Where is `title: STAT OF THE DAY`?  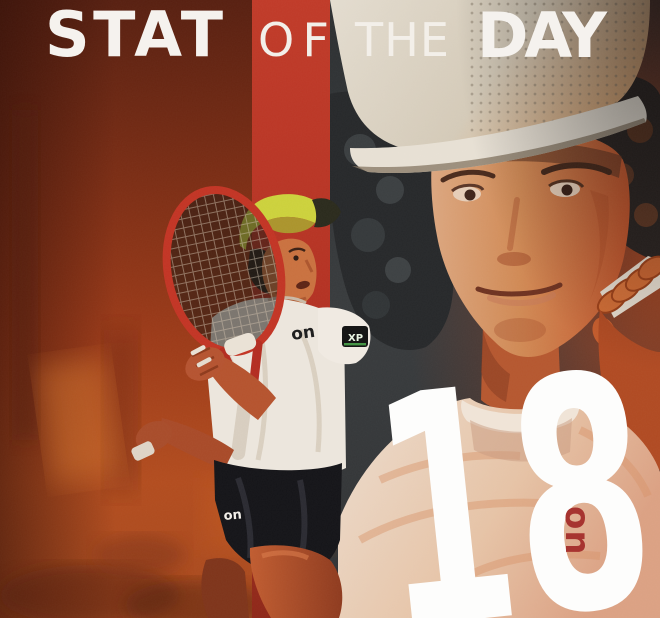 title: STAT OF THE DAY is located at coordinates (326, 36).